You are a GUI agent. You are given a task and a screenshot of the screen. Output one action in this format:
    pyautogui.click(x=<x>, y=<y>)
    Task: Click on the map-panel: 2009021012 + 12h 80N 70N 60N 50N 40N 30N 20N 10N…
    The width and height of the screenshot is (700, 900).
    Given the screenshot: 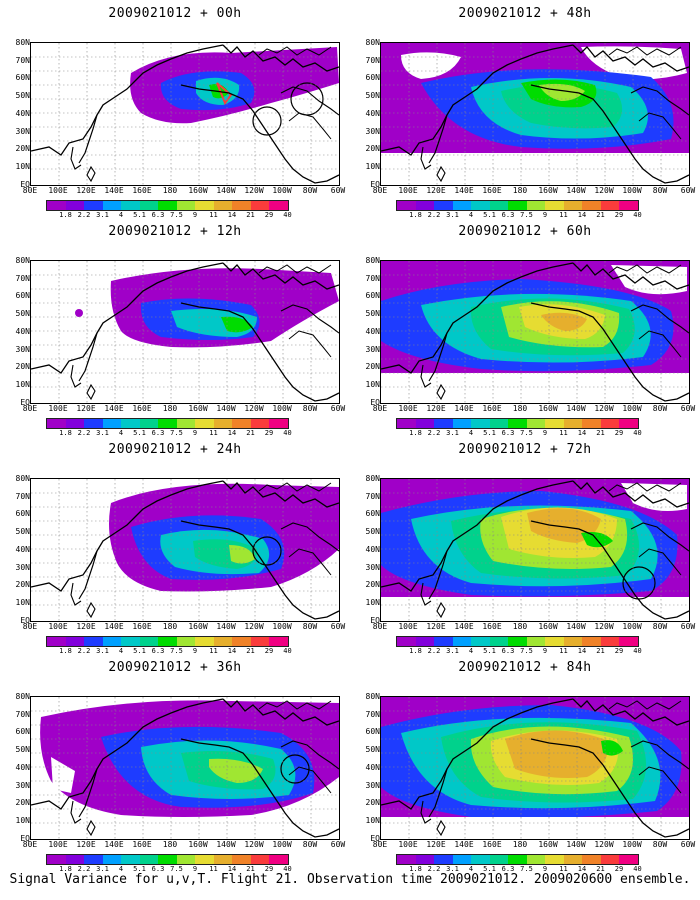 What is the action you would take?
    pyautogui.click(x=178, y=329)
    